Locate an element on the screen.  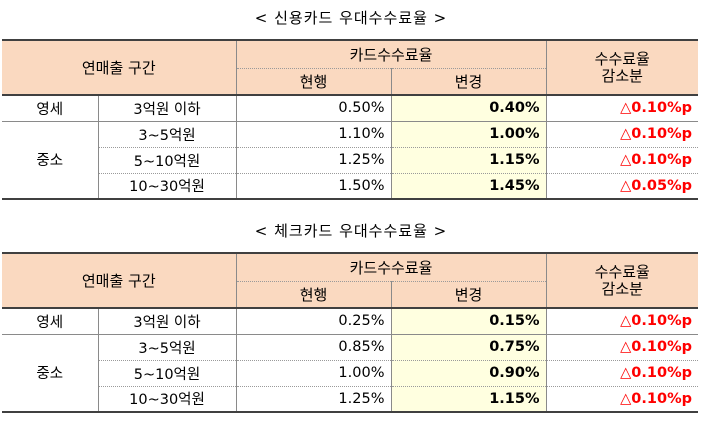
table-row: 10~30억원 1.50% 1.45% △0.05%p is located at coordinates (350, 186).